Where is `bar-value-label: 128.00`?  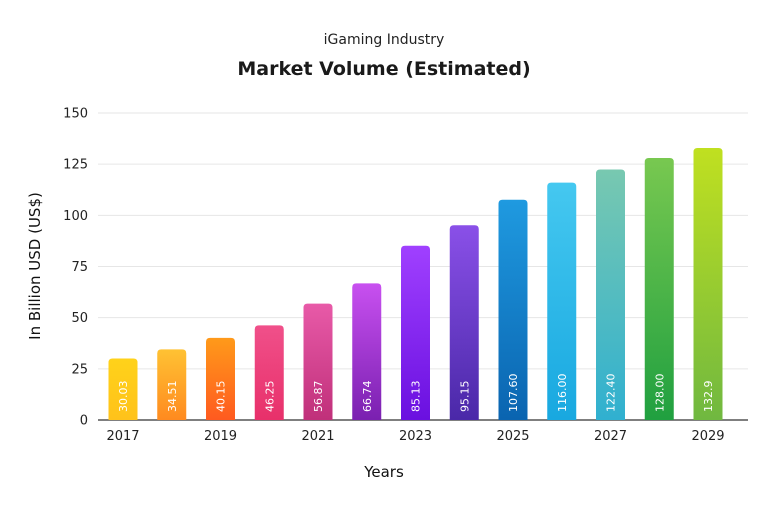
bar-value-label: 128.00 is located at coordinates (659, 393).